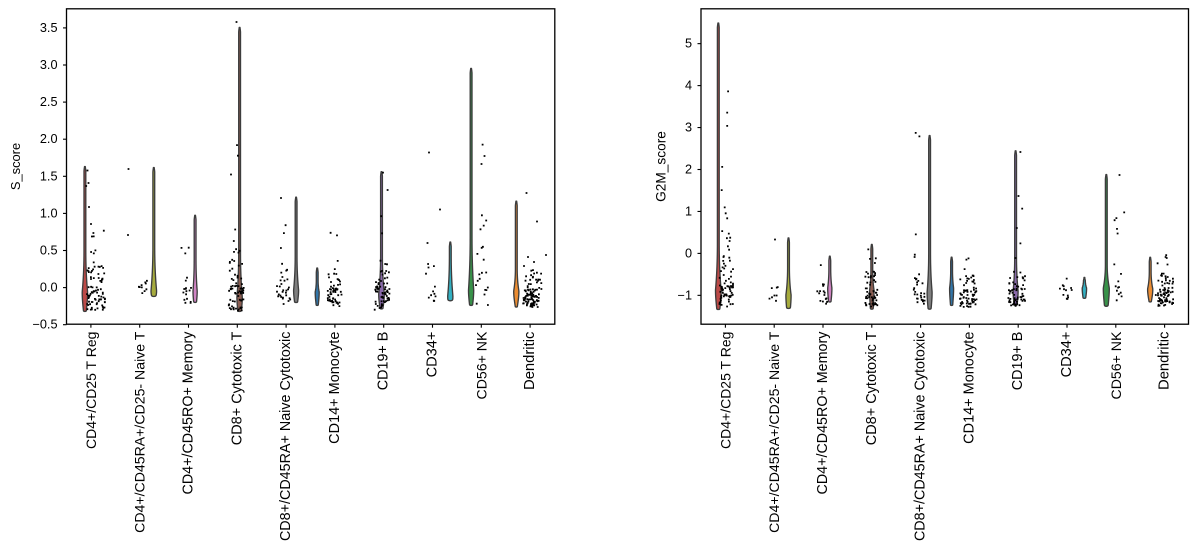 Image resolution: width=1197 pixels, height=552 pixels. Describe the element at coordinates (688, 128) in the screenshot. I see `svg-text: 3` at that location.